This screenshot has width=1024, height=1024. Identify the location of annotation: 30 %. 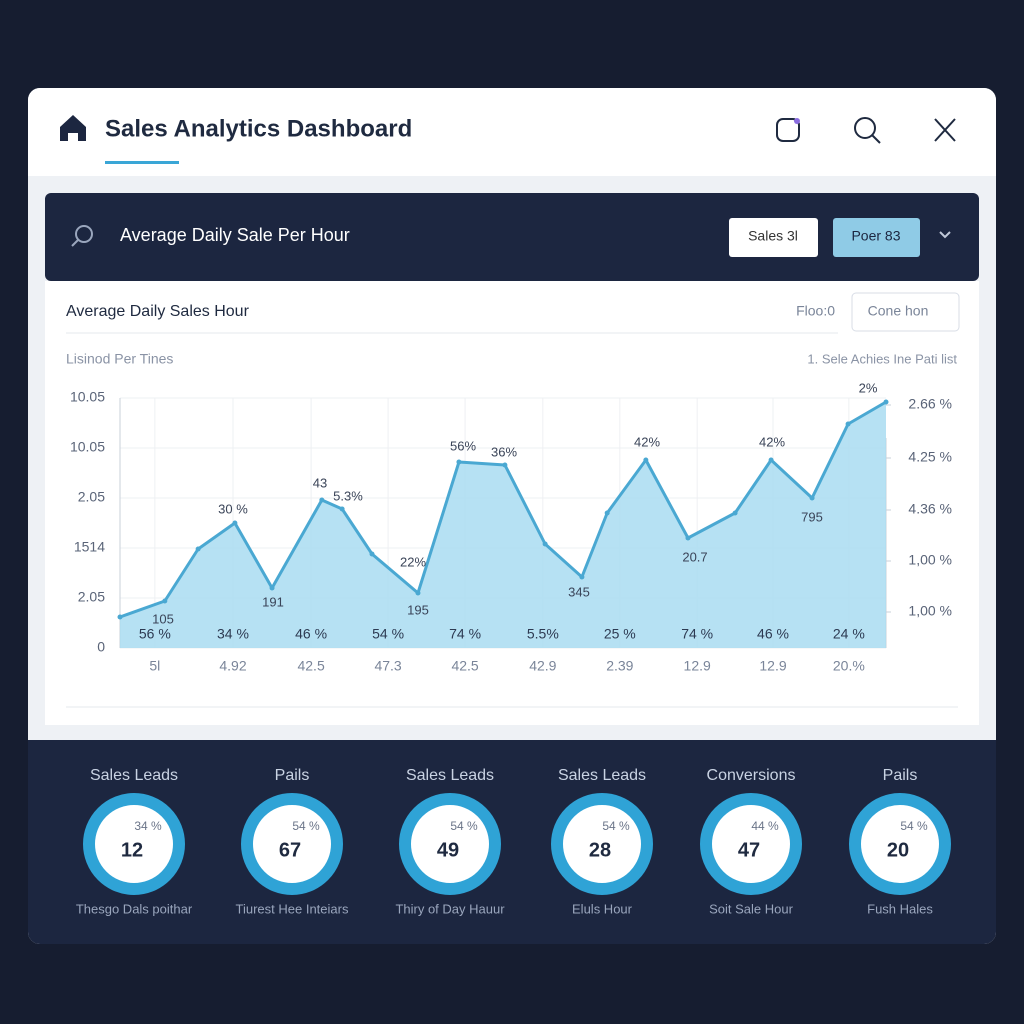
(233, 508).